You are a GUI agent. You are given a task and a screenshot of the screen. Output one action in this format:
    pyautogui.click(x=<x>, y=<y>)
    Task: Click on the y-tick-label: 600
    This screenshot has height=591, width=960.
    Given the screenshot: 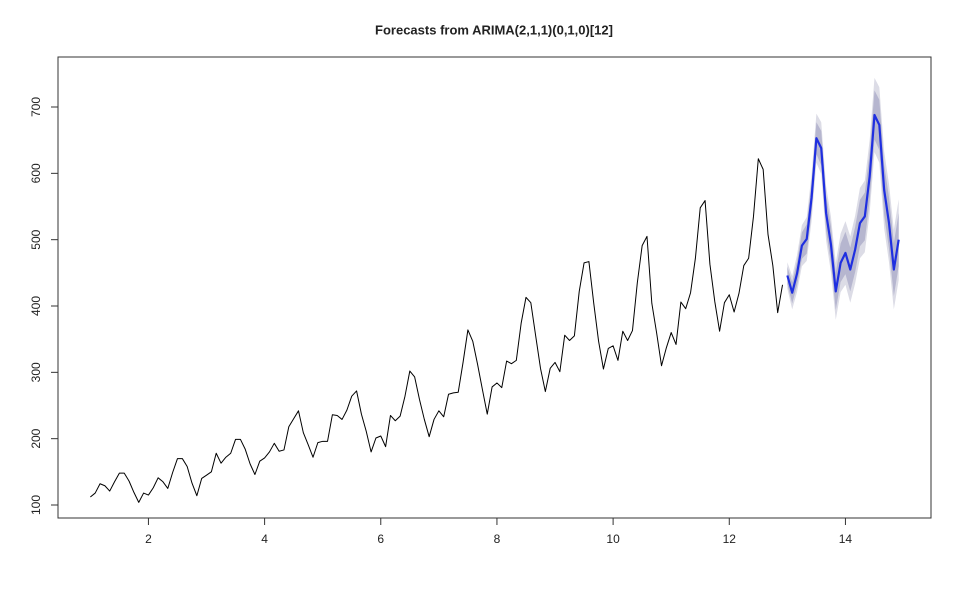 What is the action you would take?
    pyautogui.click(x=36, y=173)
    